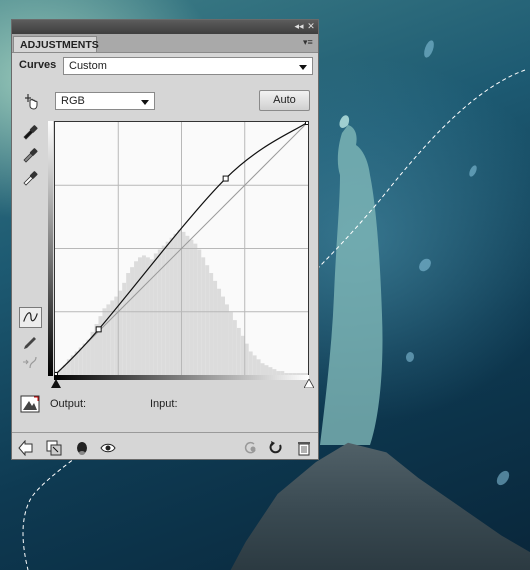  Describe the element at coordinates (82, 448) in the screenshot. I see `visibility-state-icon` at that location.